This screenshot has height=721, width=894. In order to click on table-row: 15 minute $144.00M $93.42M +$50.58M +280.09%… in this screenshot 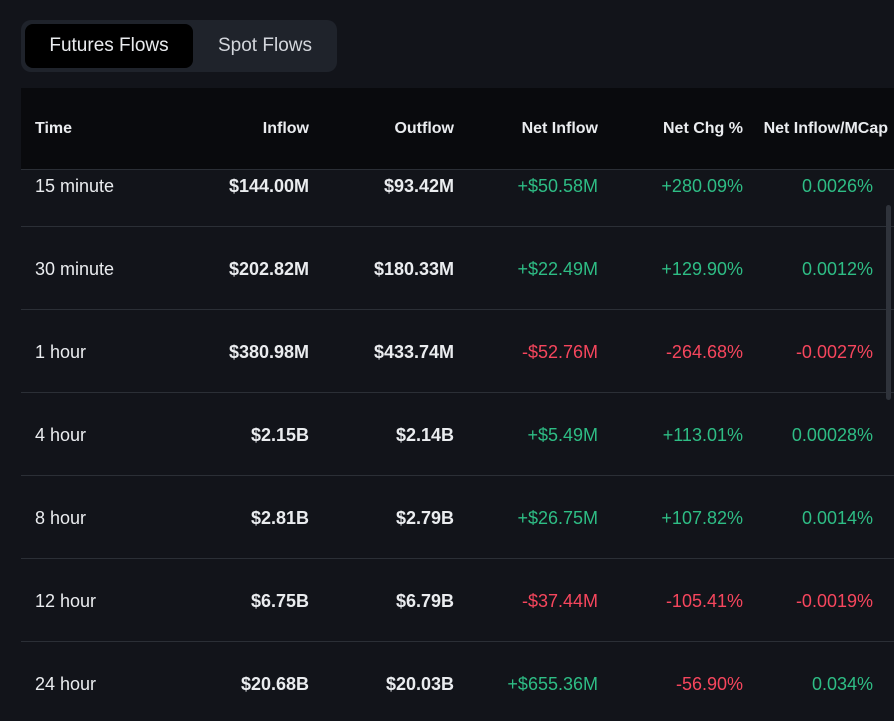, I will do `click(457, 185)`.